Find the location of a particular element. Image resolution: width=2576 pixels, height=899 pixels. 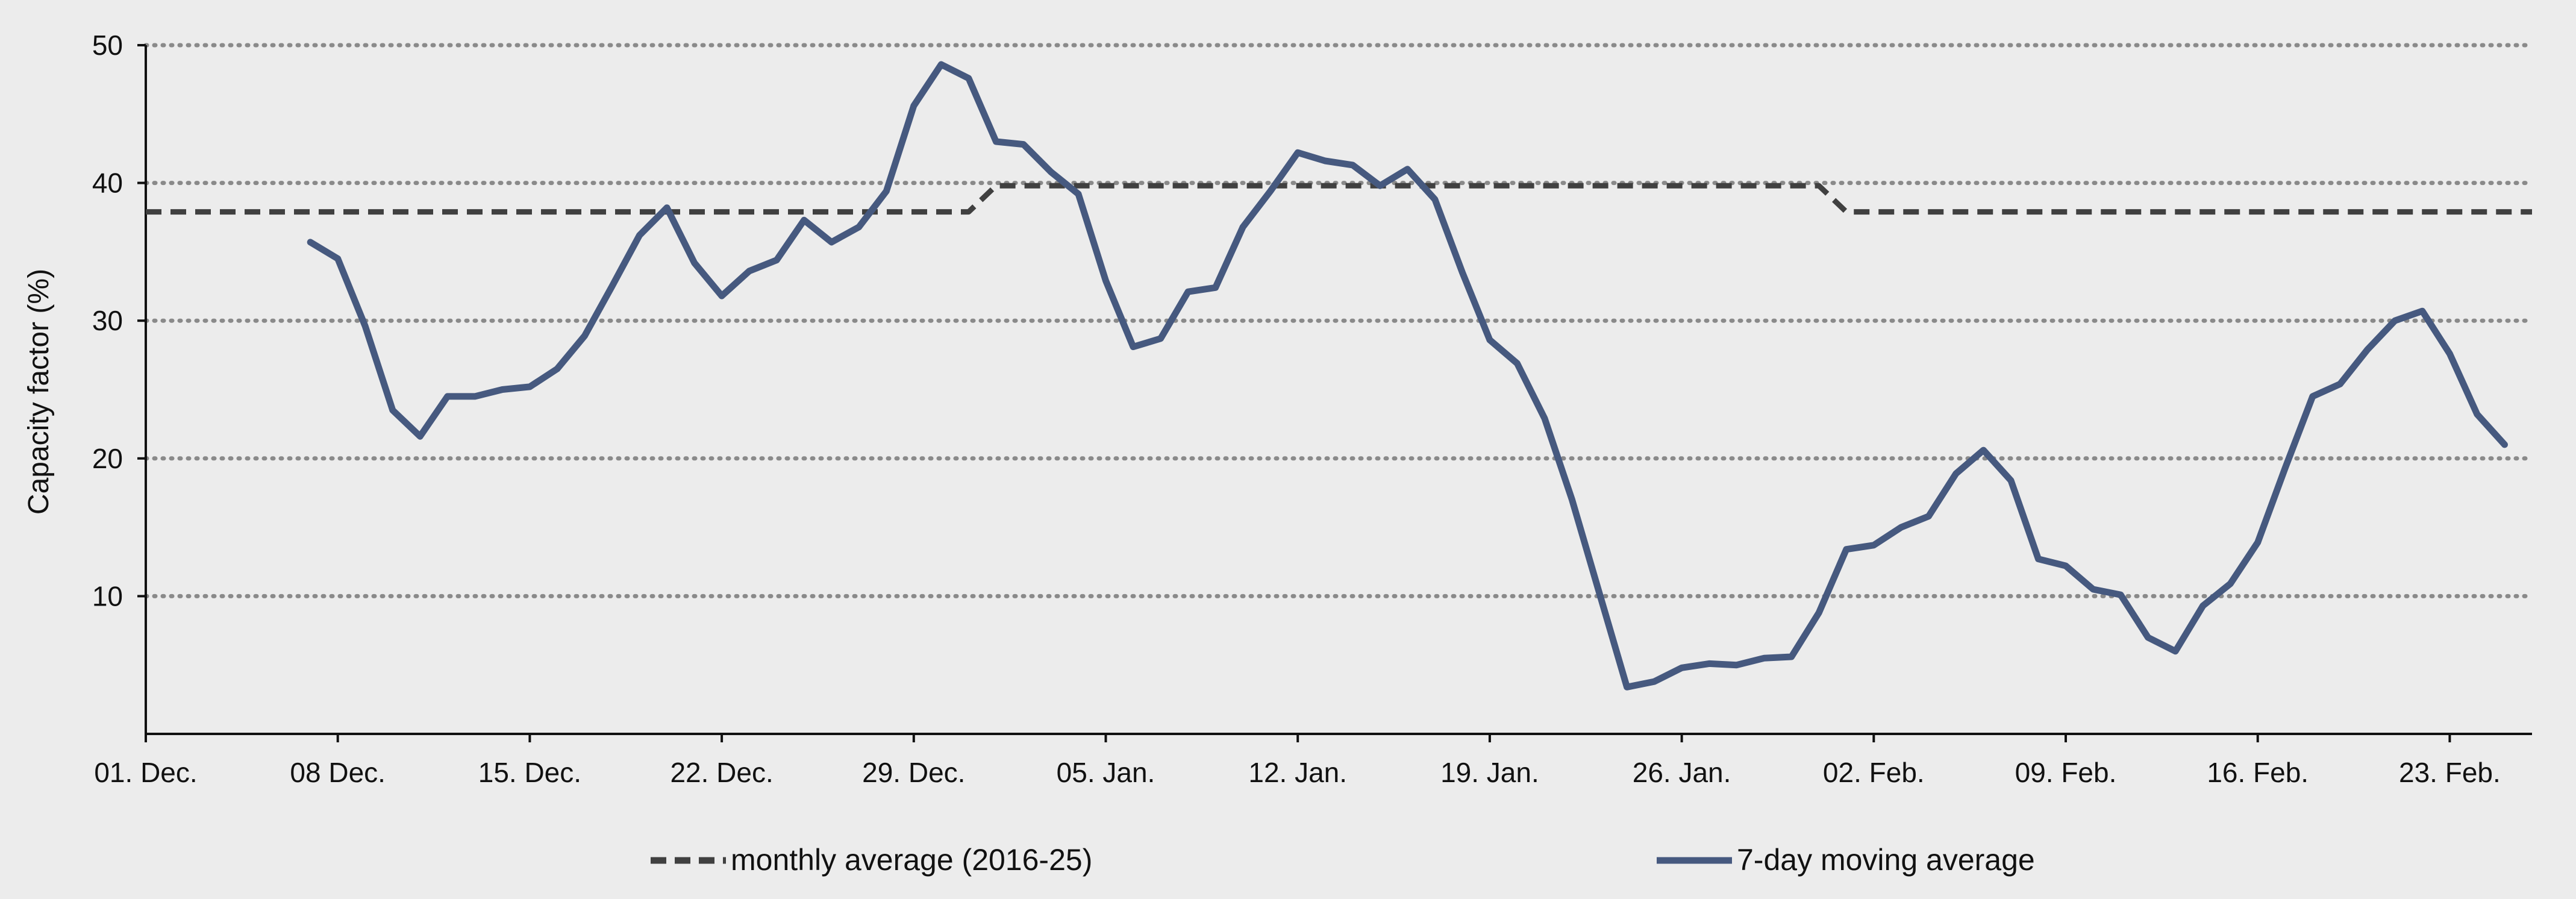

x-tick-label: 12. Jan. is located at coordinates (1297, 772).